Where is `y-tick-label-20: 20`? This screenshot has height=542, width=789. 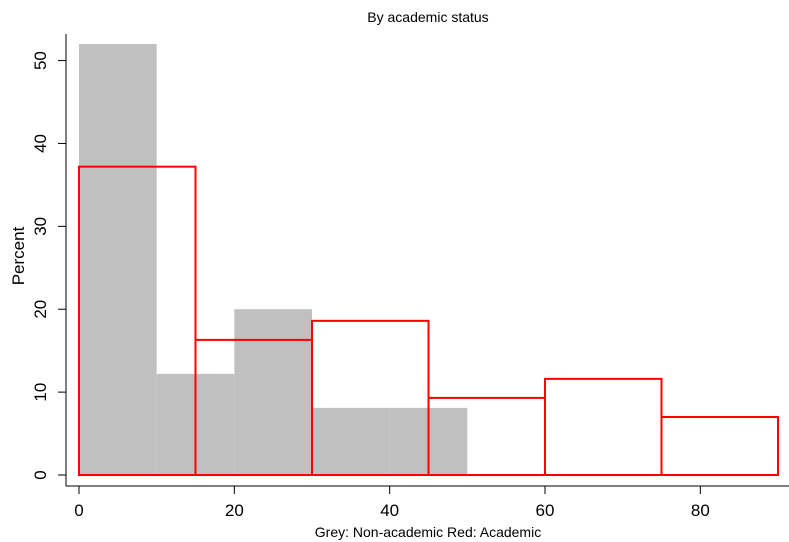 y-tick-label-20: 20 is located at coordinates (40, 309).